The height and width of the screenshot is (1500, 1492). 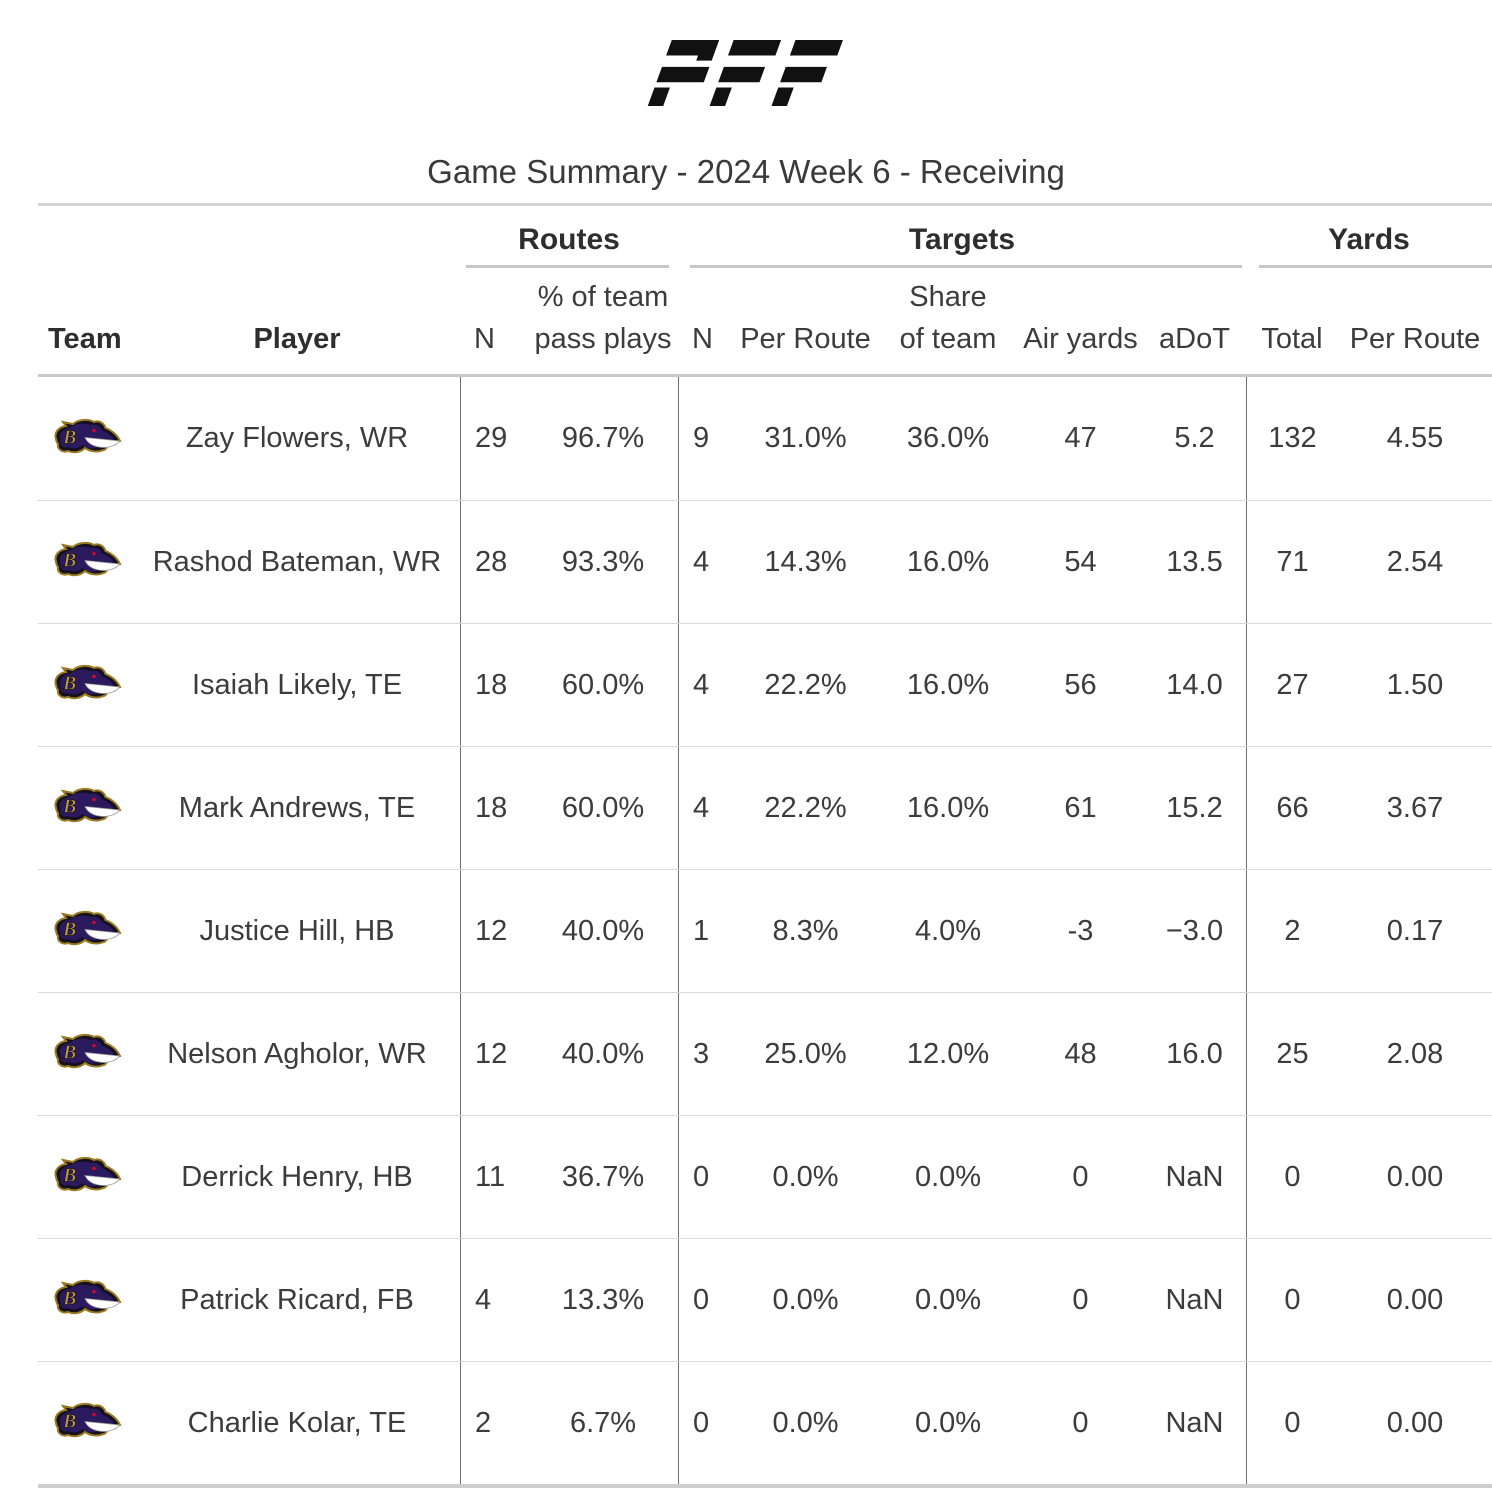 What do you see at coordinates (1292, 931) in the screenshot?
I see `yards-total-value: 2` at bounding box center [1292, 931].